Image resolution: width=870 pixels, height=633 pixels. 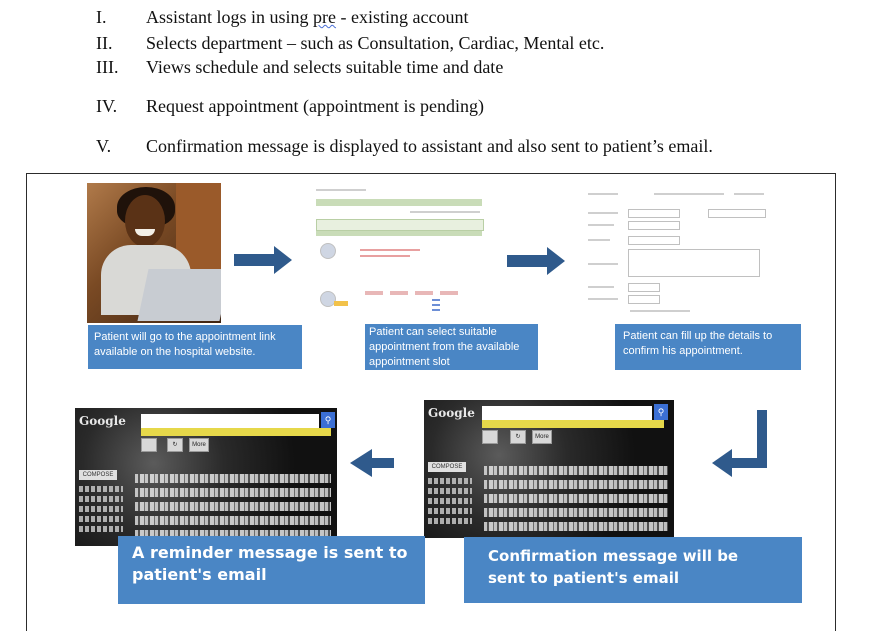 I want to click on step-number: V., so click(x=104, y=146).